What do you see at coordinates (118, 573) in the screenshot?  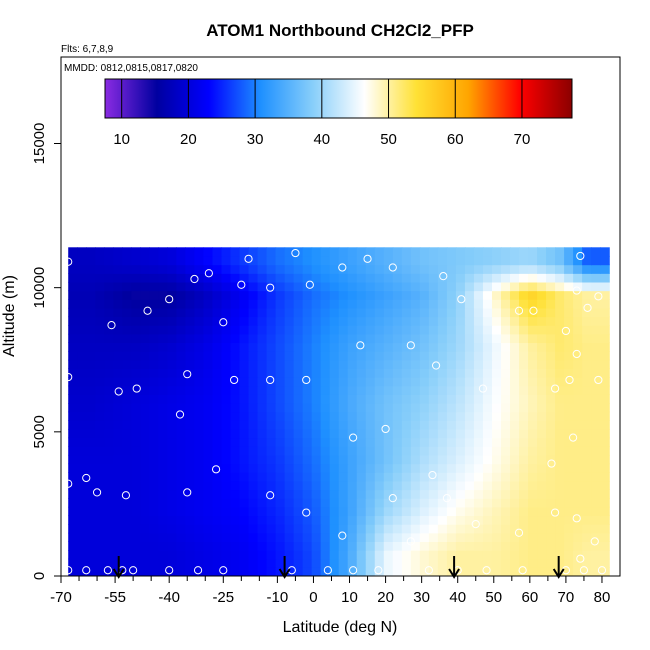 I see `flight-arrow-head` at bounding box center [118, 573].